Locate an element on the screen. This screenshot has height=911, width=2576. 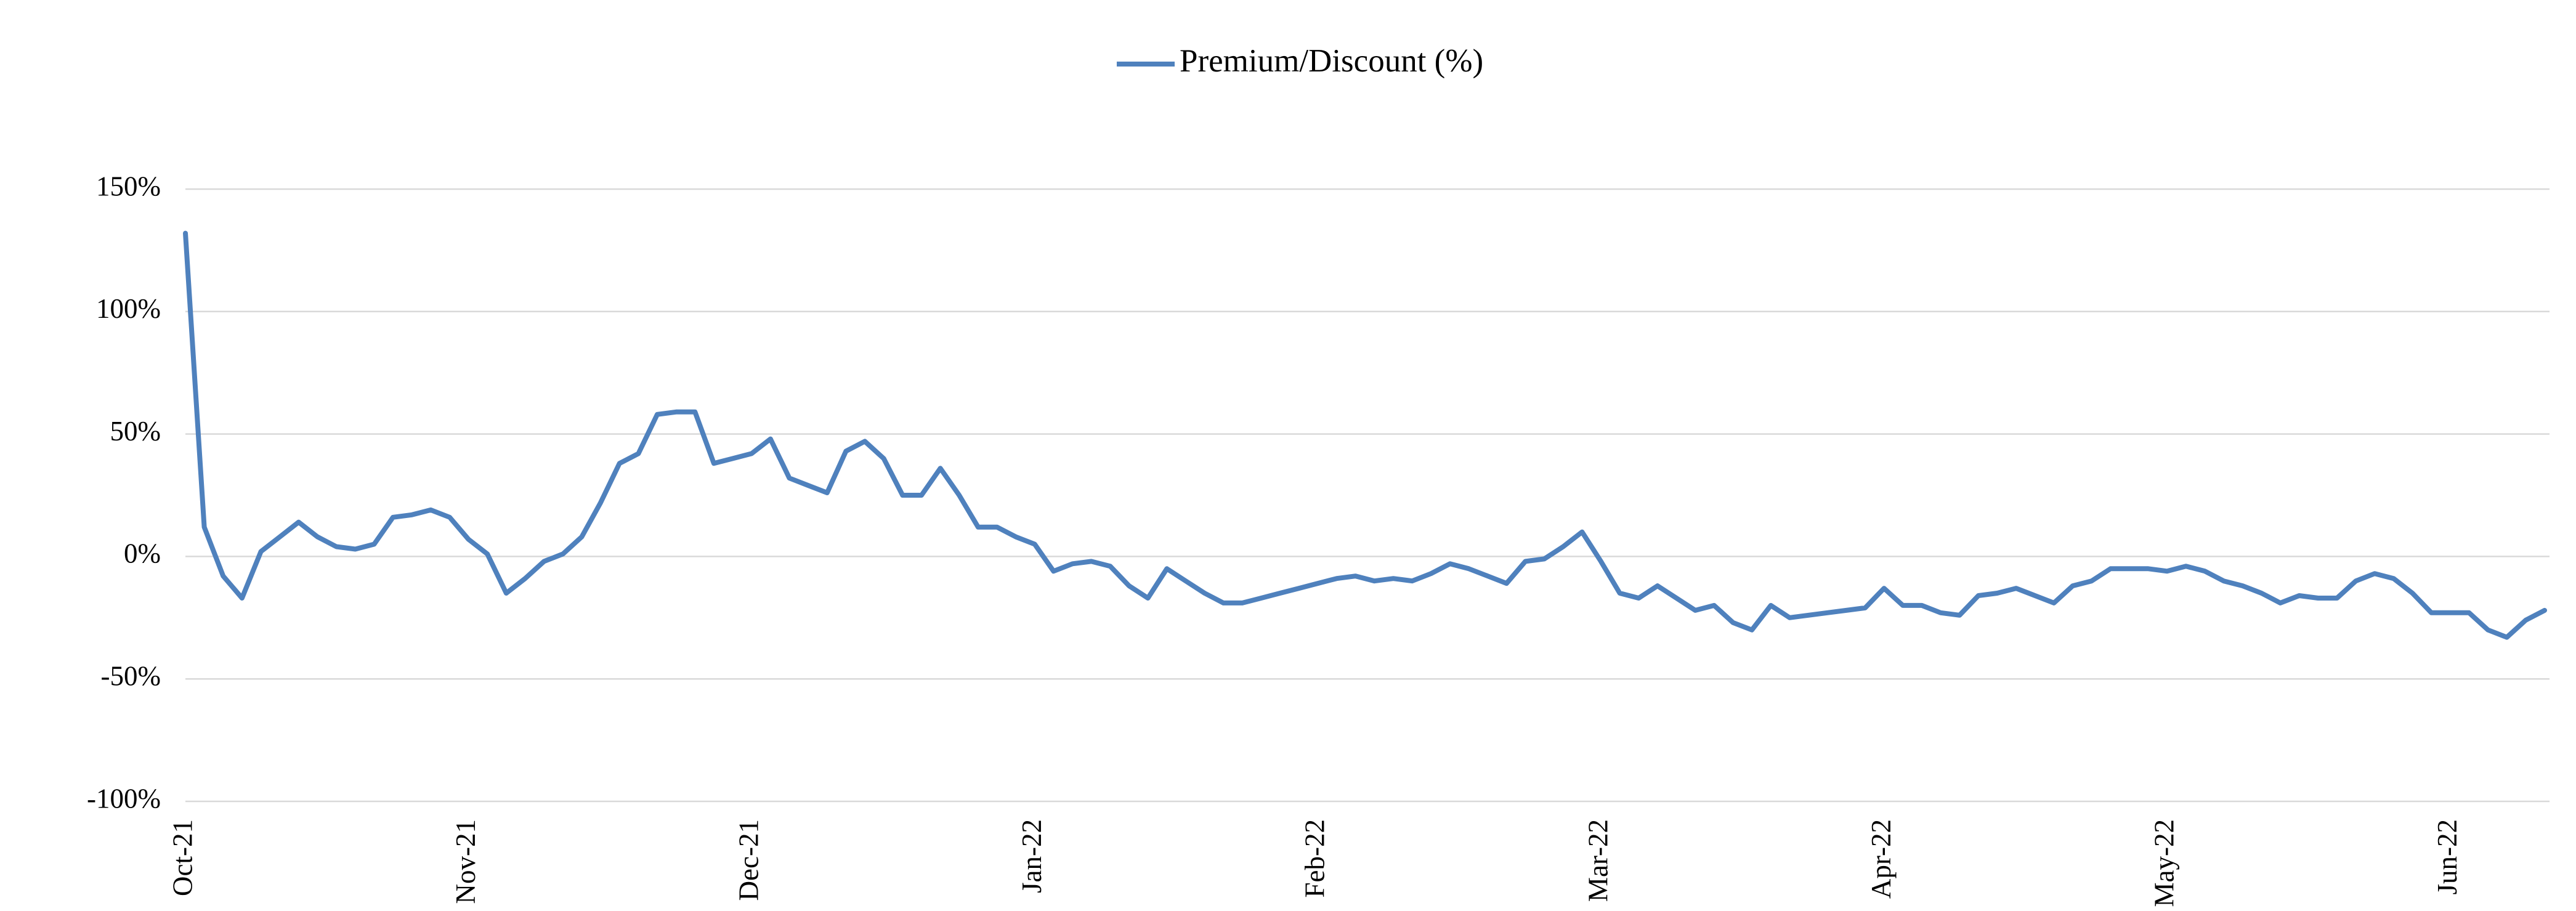
x-tick-label: May-22 is located at coordinates (2164, 863).